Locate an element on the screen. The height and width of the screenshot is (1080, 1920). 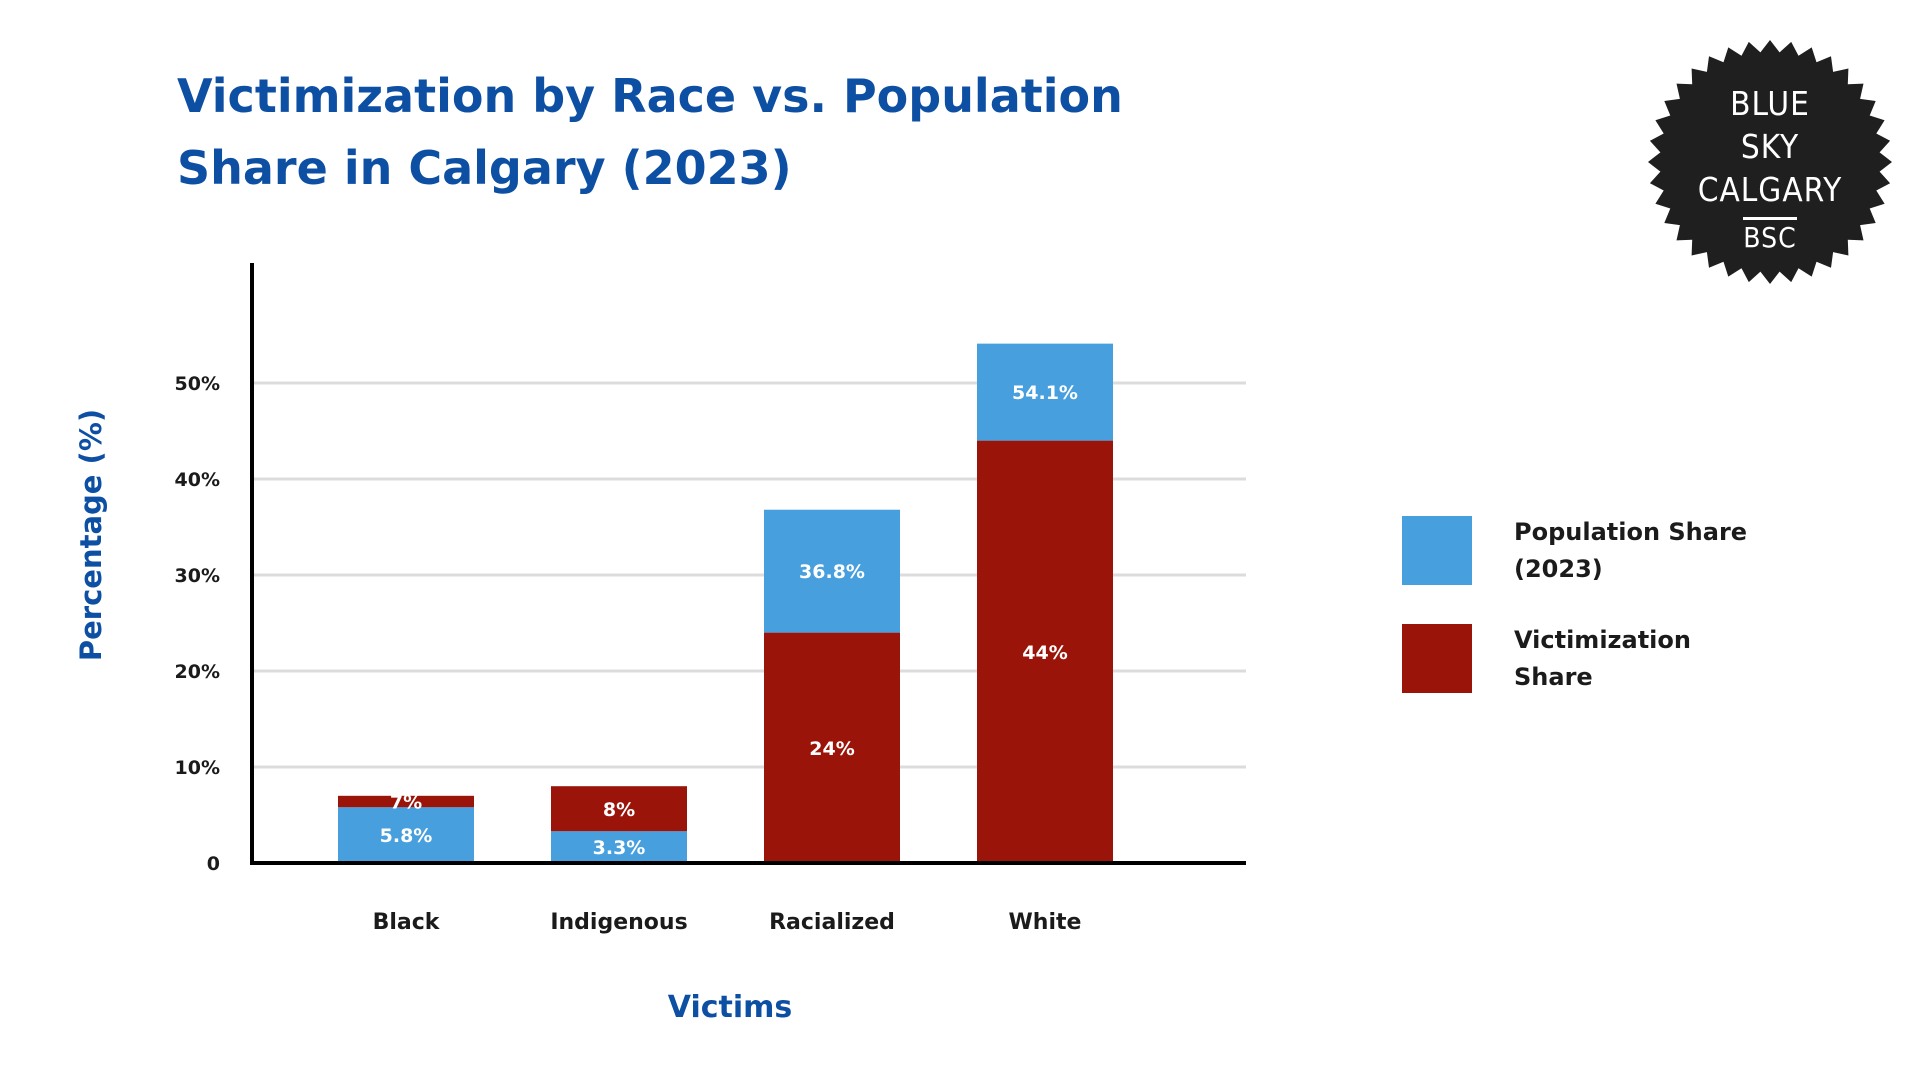
data-label-population: 5.8% is located at coordinates (406, 836).